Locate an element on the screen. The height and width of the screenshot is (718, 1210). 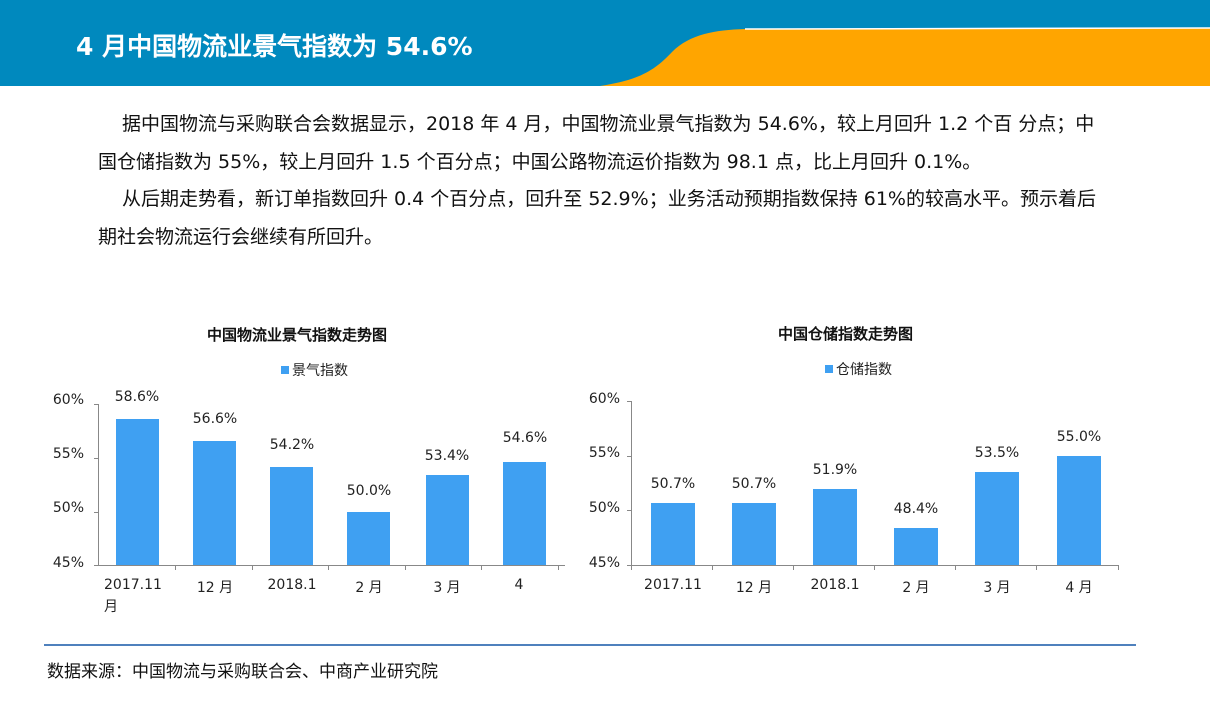
data-label: 48.4% is located at coordinates (916, 509).